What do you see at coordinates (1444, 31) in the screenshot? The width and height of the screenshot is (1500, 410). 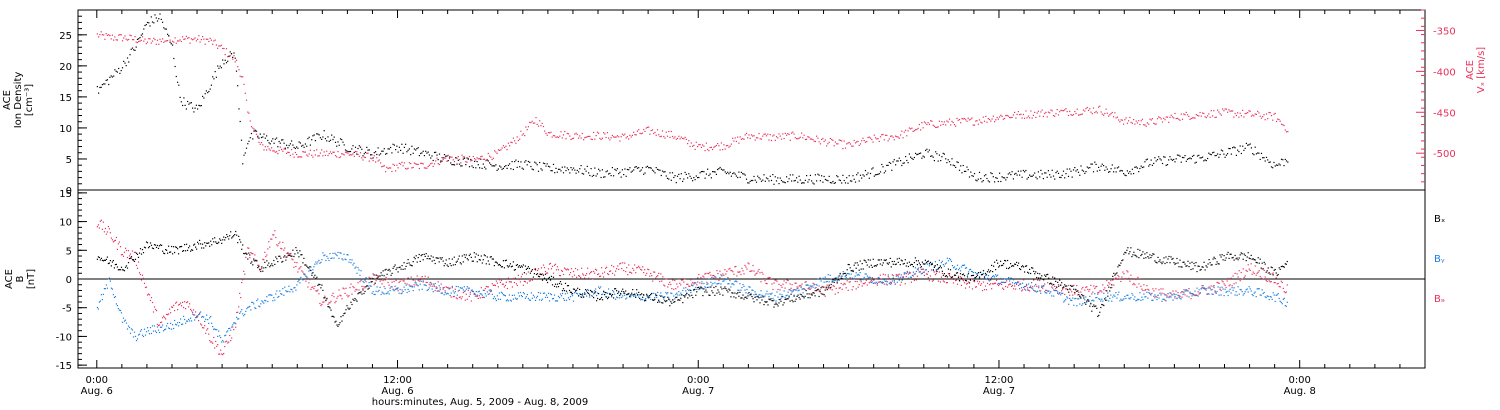 I see `right-y-tick-label: -350` at bounding box center [1444, 31].